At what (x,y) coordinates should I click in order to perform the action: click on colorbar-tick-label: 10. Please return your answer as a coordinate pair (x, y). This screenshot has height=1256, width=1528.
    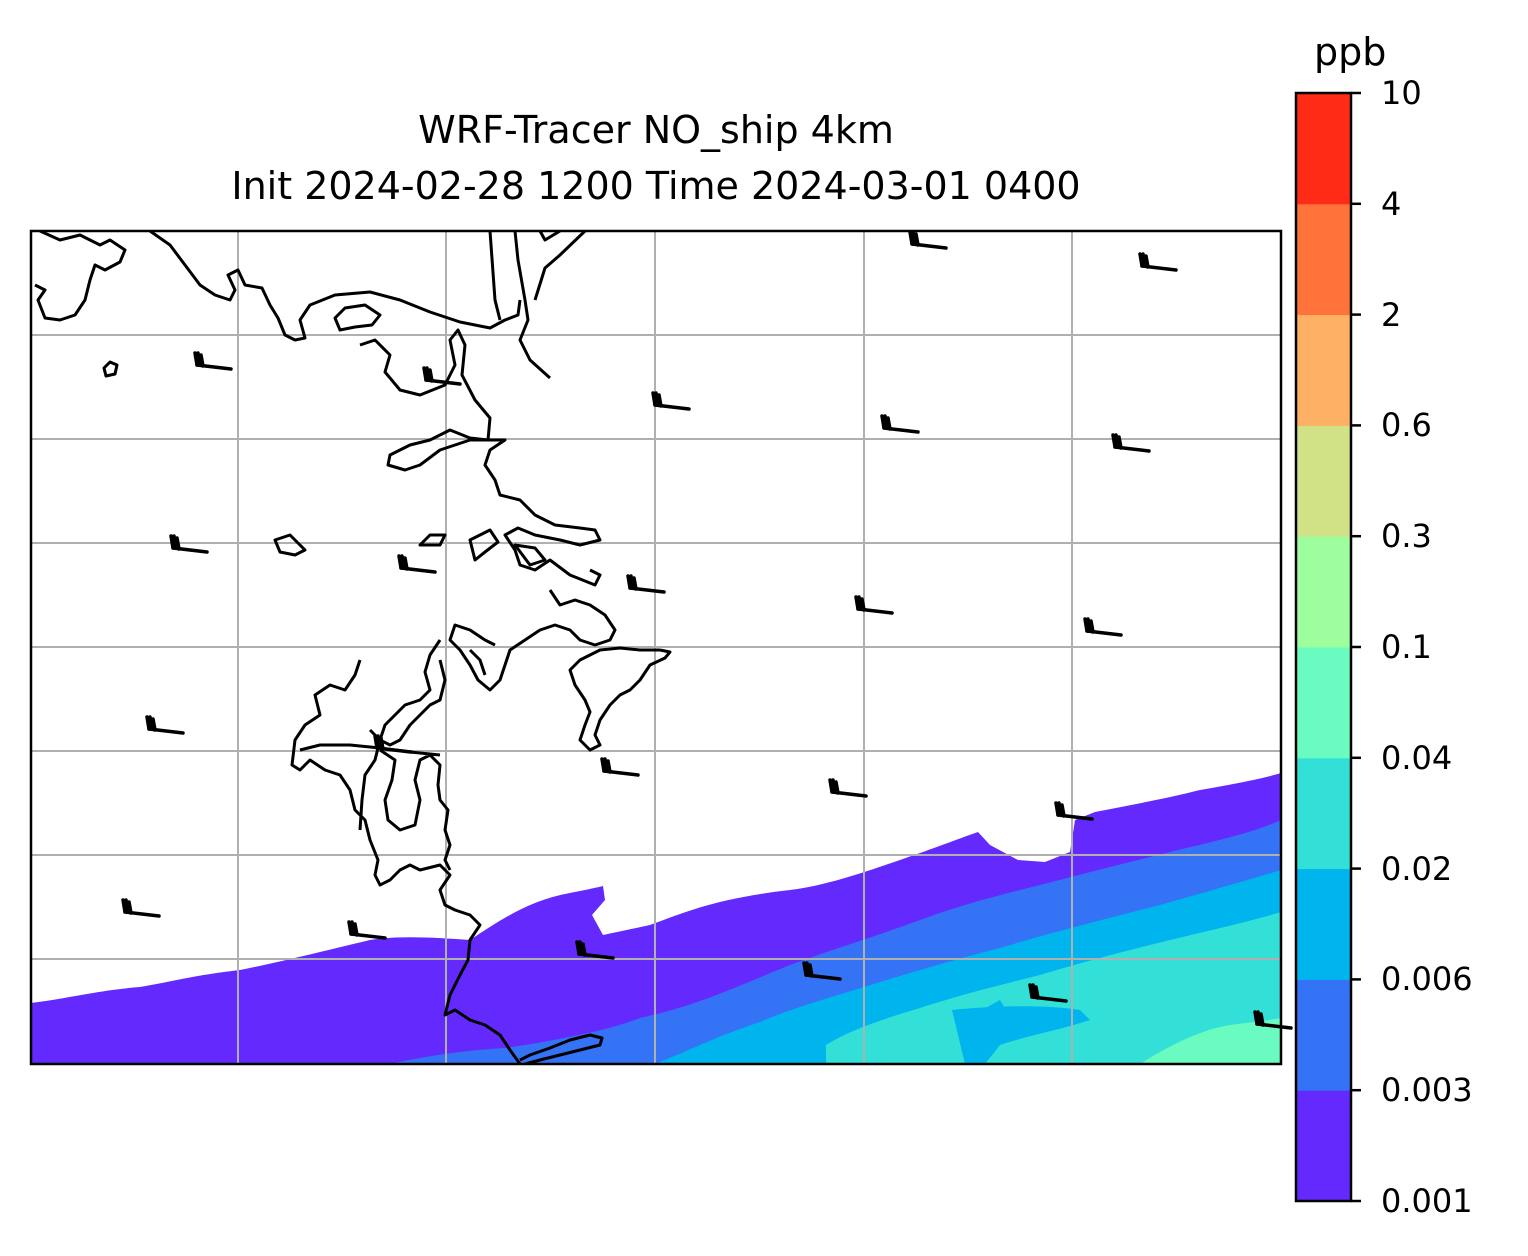
    Looking at the image, I should click on (1401, 93).